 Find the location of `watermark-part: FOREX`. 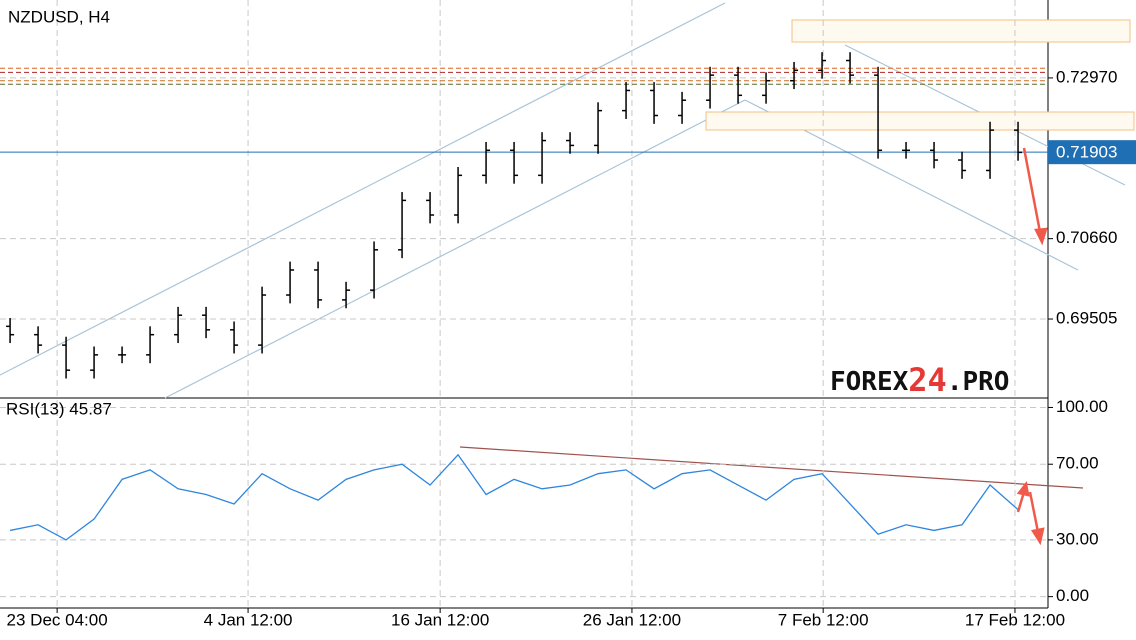

watermark-part: FOREX is located at coordinates (869, 382).